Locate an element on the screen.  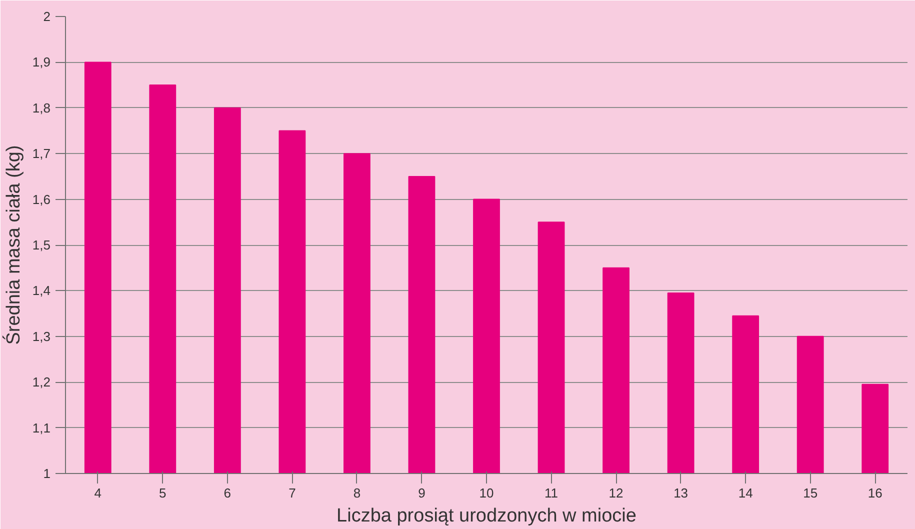
x-tick-label: 9 is located at coordinates (422, 493).